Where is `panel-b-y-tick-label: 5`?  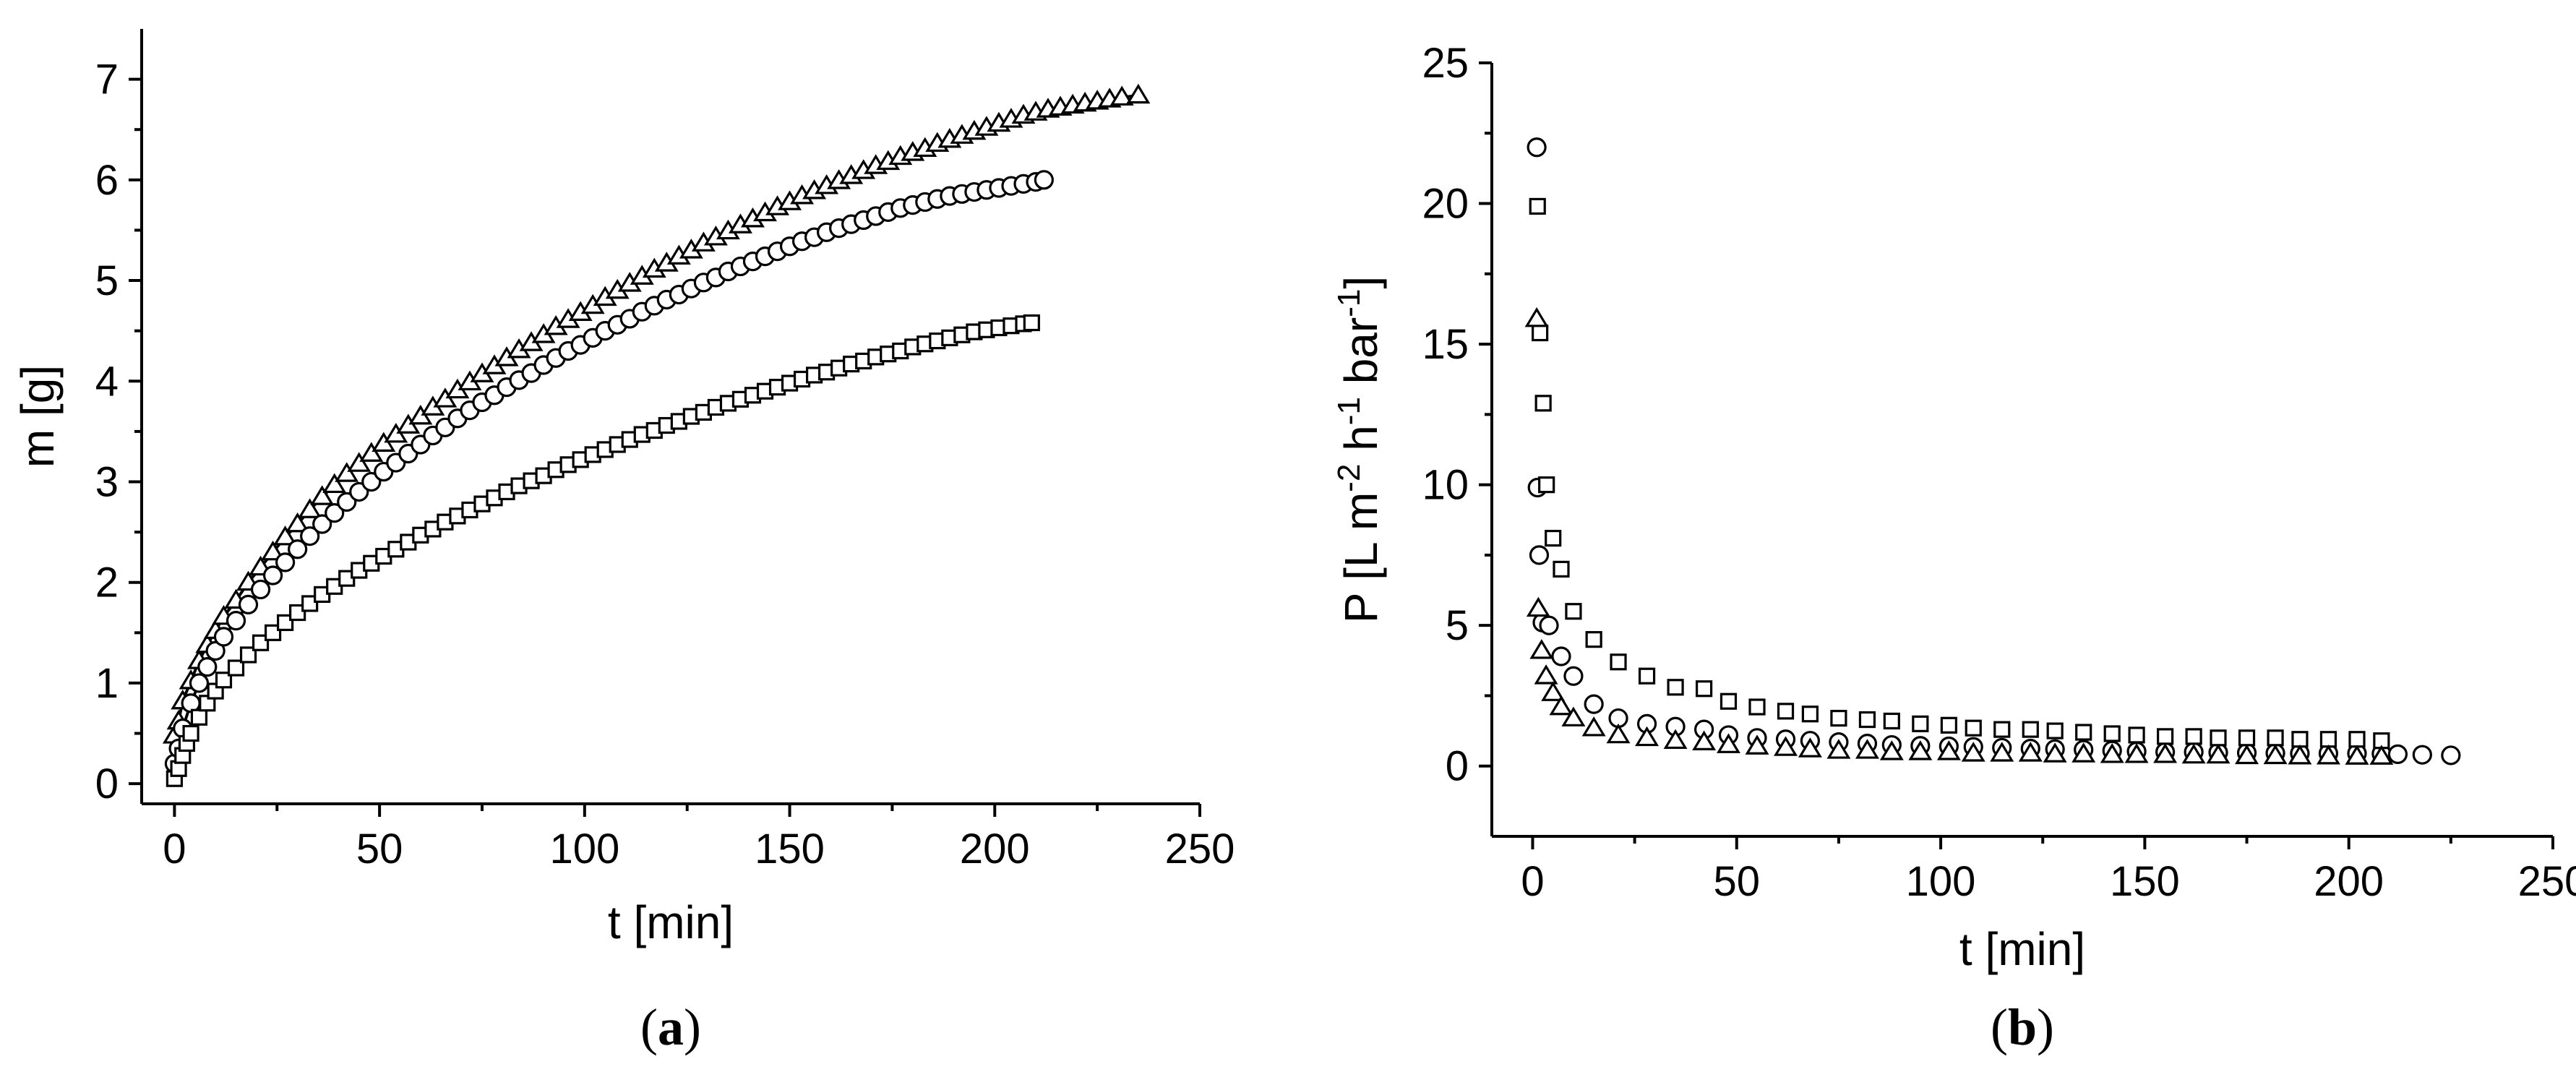 panel-b-y-tick-label: 5 is located at coordinates (1458, 625).